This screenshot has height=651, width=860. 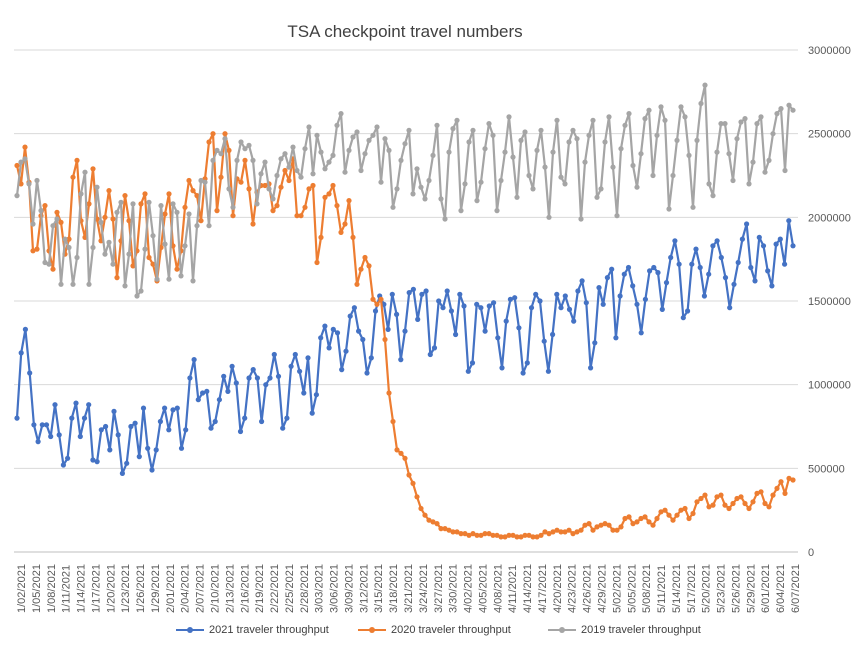 What do you see at coordinates (796, 588) in the screenshot?
I see `x-tick-label: 6/07/2021` at bounding box center [796, 588].